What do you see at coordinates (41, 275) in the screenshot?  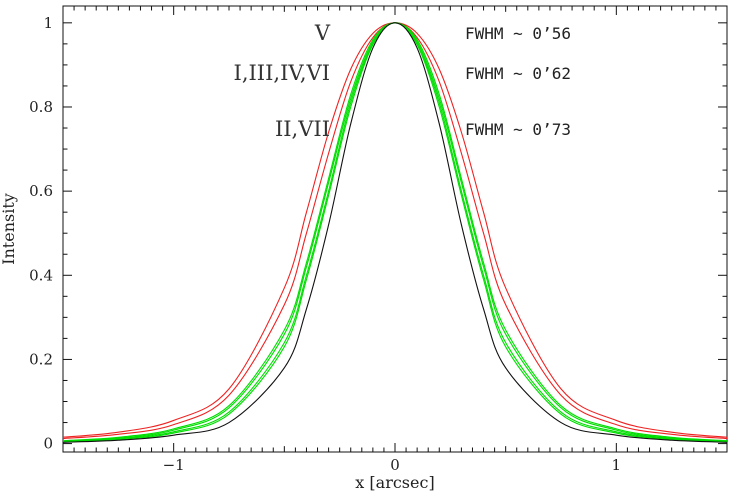 I see `y-tick-label: 0.4` at bounding box center [41, 275].